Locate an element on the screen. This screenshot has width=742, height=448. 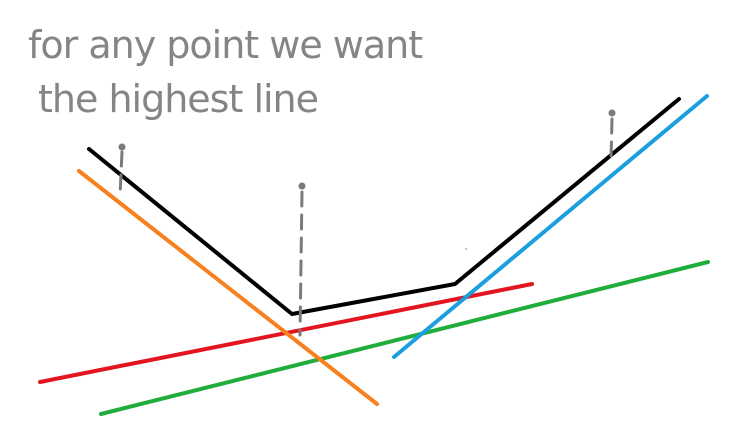
query-marker-left is located at coordinates (122, 170).